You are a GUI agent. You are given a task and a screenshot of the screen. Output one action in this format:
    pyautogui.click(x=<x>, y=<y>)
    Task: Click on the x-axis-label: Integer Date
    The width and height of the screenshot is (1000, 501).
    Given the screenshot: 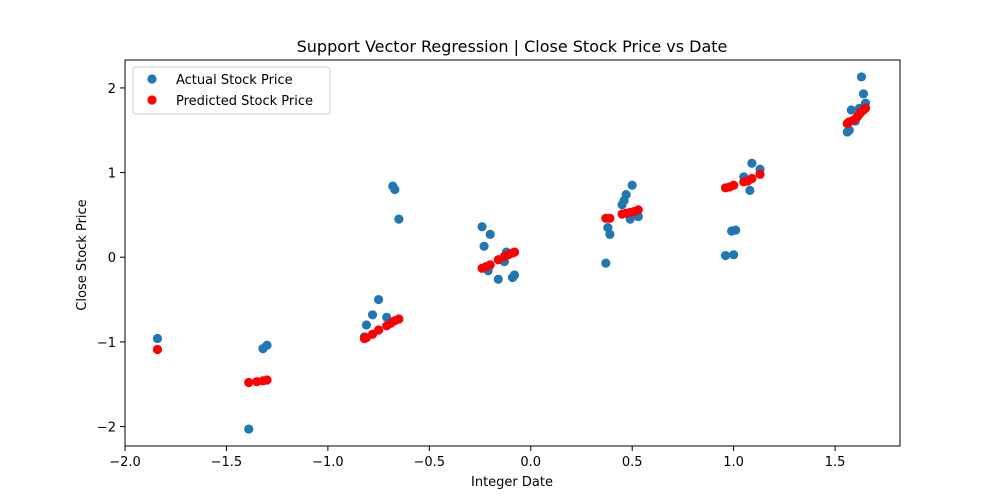 What is the action you would take?
    pyautogui.click(x=512, y=482)
    